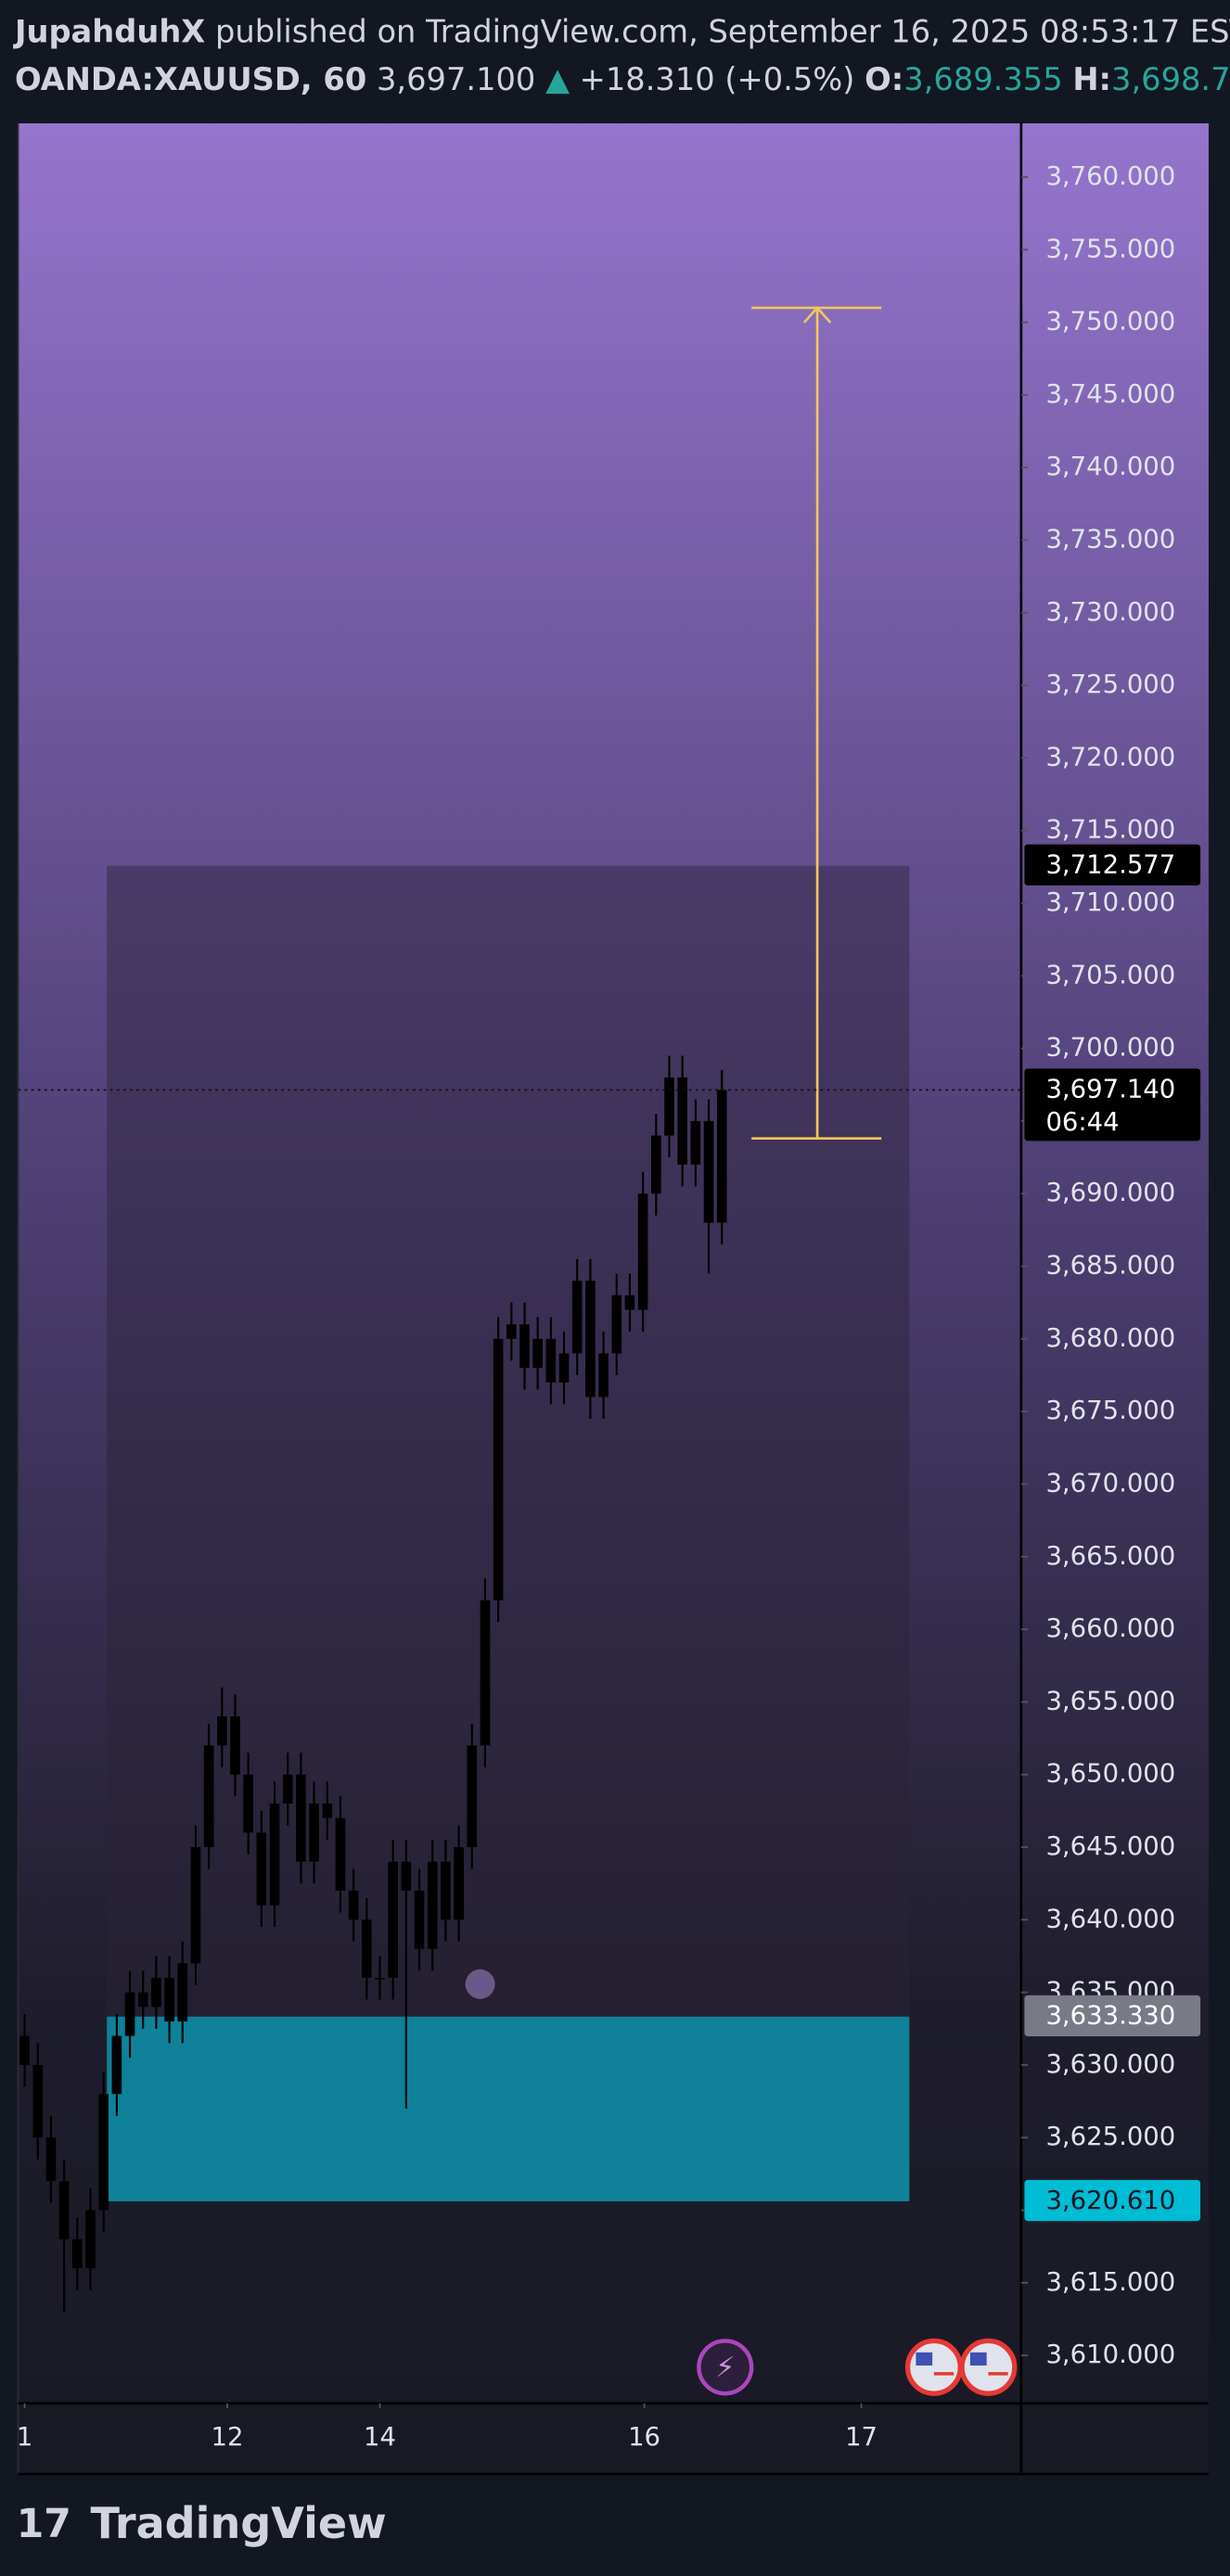 This screenshot has width=1230, height=2576. What do you see at coordinates (25, 2437) in the screenshot?
I see `x-tick-label: 1` at bounding box center [25, 2437].